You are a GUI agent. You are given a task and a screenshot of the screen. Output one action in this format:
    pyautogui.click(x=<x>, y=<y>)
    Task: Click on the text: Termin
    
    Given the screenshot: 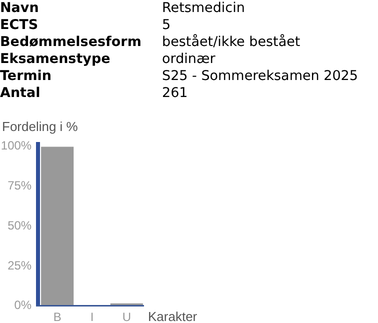 What is the action you would take?
    pyautogui.click(x=26, y=76)
    